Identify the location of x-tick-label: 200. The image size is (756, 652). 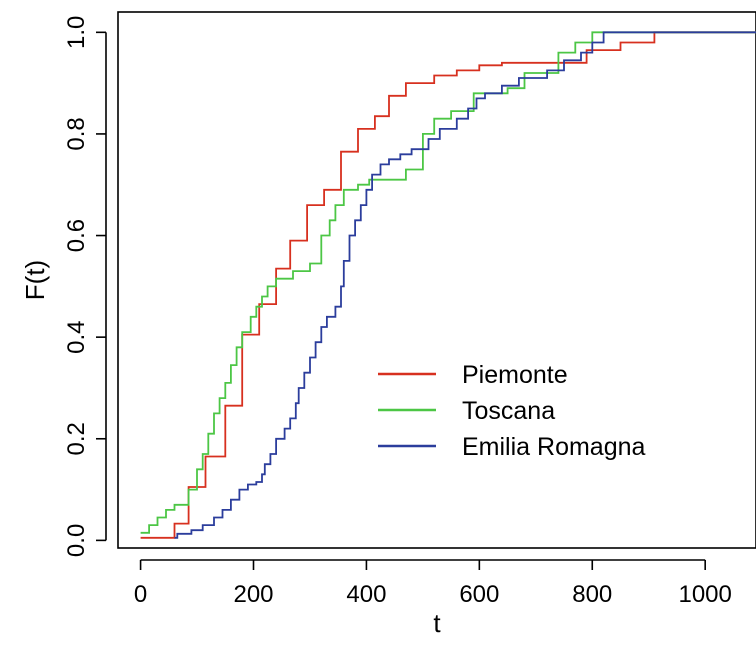
(253, 594).